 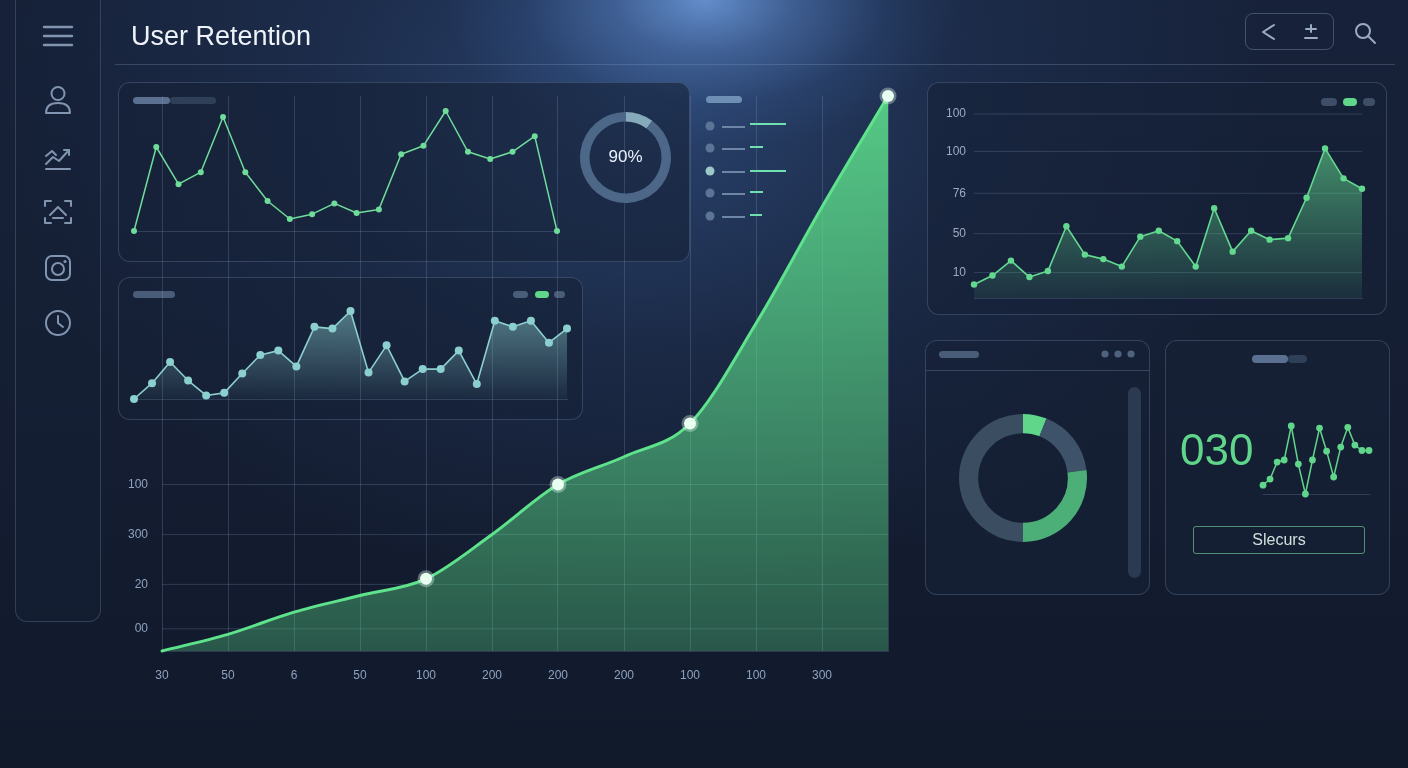 I want to click on text: 300, so click(x=138, y=533).